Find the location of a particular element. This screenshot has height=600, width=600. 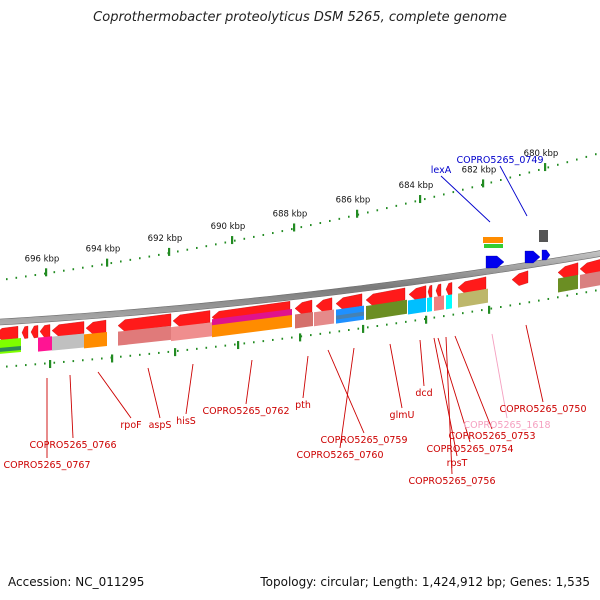

scale-label: 680 kbp is located at coordinates (541, 154).